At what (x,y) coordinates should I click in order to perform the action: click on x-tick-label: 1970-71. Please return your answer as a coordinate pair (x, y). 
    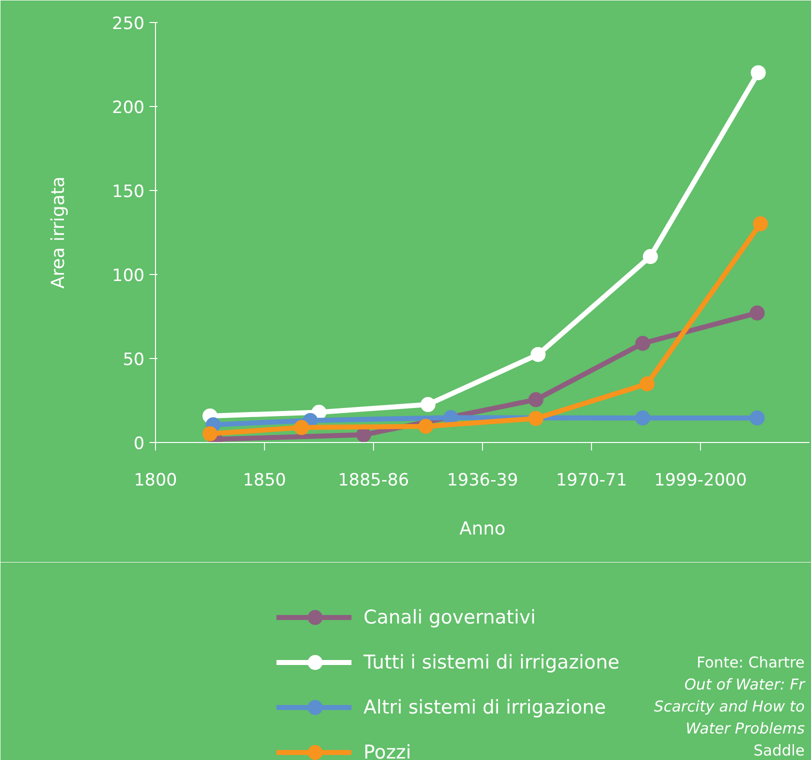
    Looking at the image, I should click on (592, 480).